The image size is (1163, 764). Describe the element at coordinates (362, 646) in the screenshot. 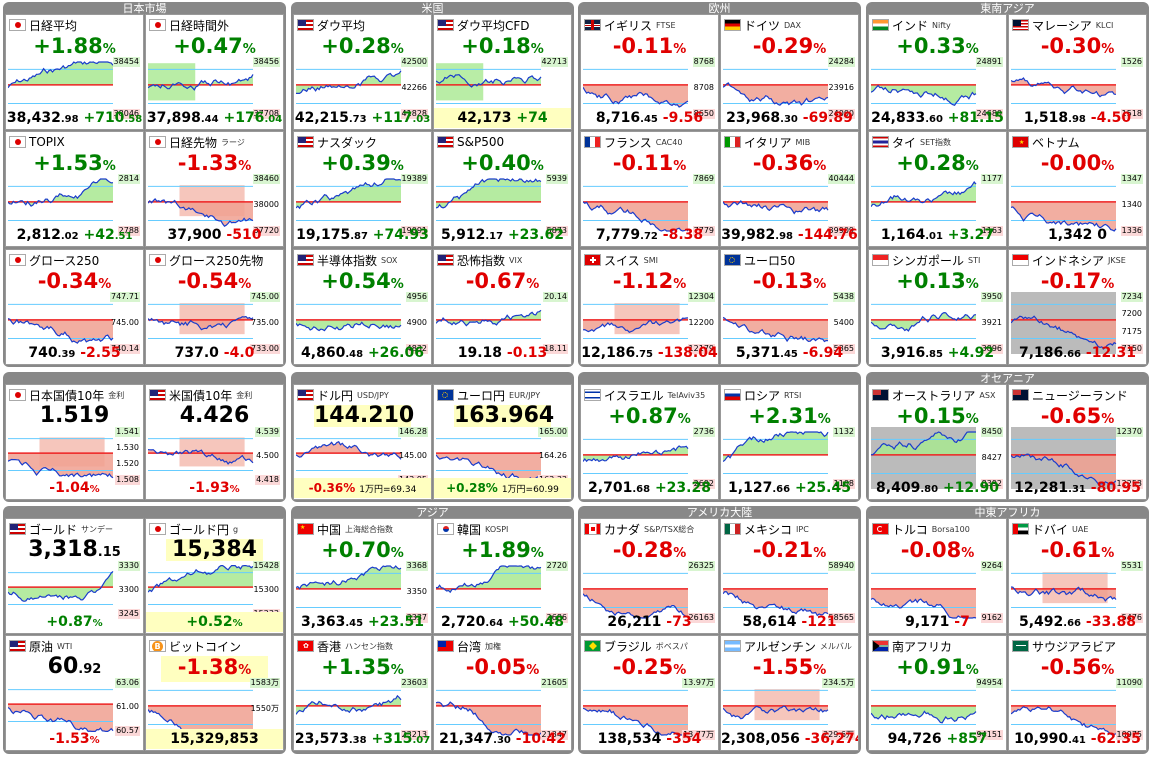

I see `market-name: ✿ 香港 ハンセン指数` at that location.